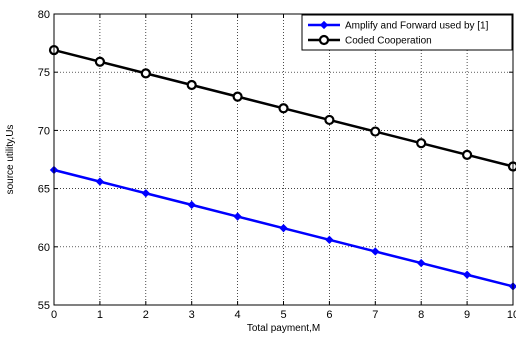  Describe the element at coordinates (44, 15) in the screenshot. I see `y-tick-label: 80` at that location.